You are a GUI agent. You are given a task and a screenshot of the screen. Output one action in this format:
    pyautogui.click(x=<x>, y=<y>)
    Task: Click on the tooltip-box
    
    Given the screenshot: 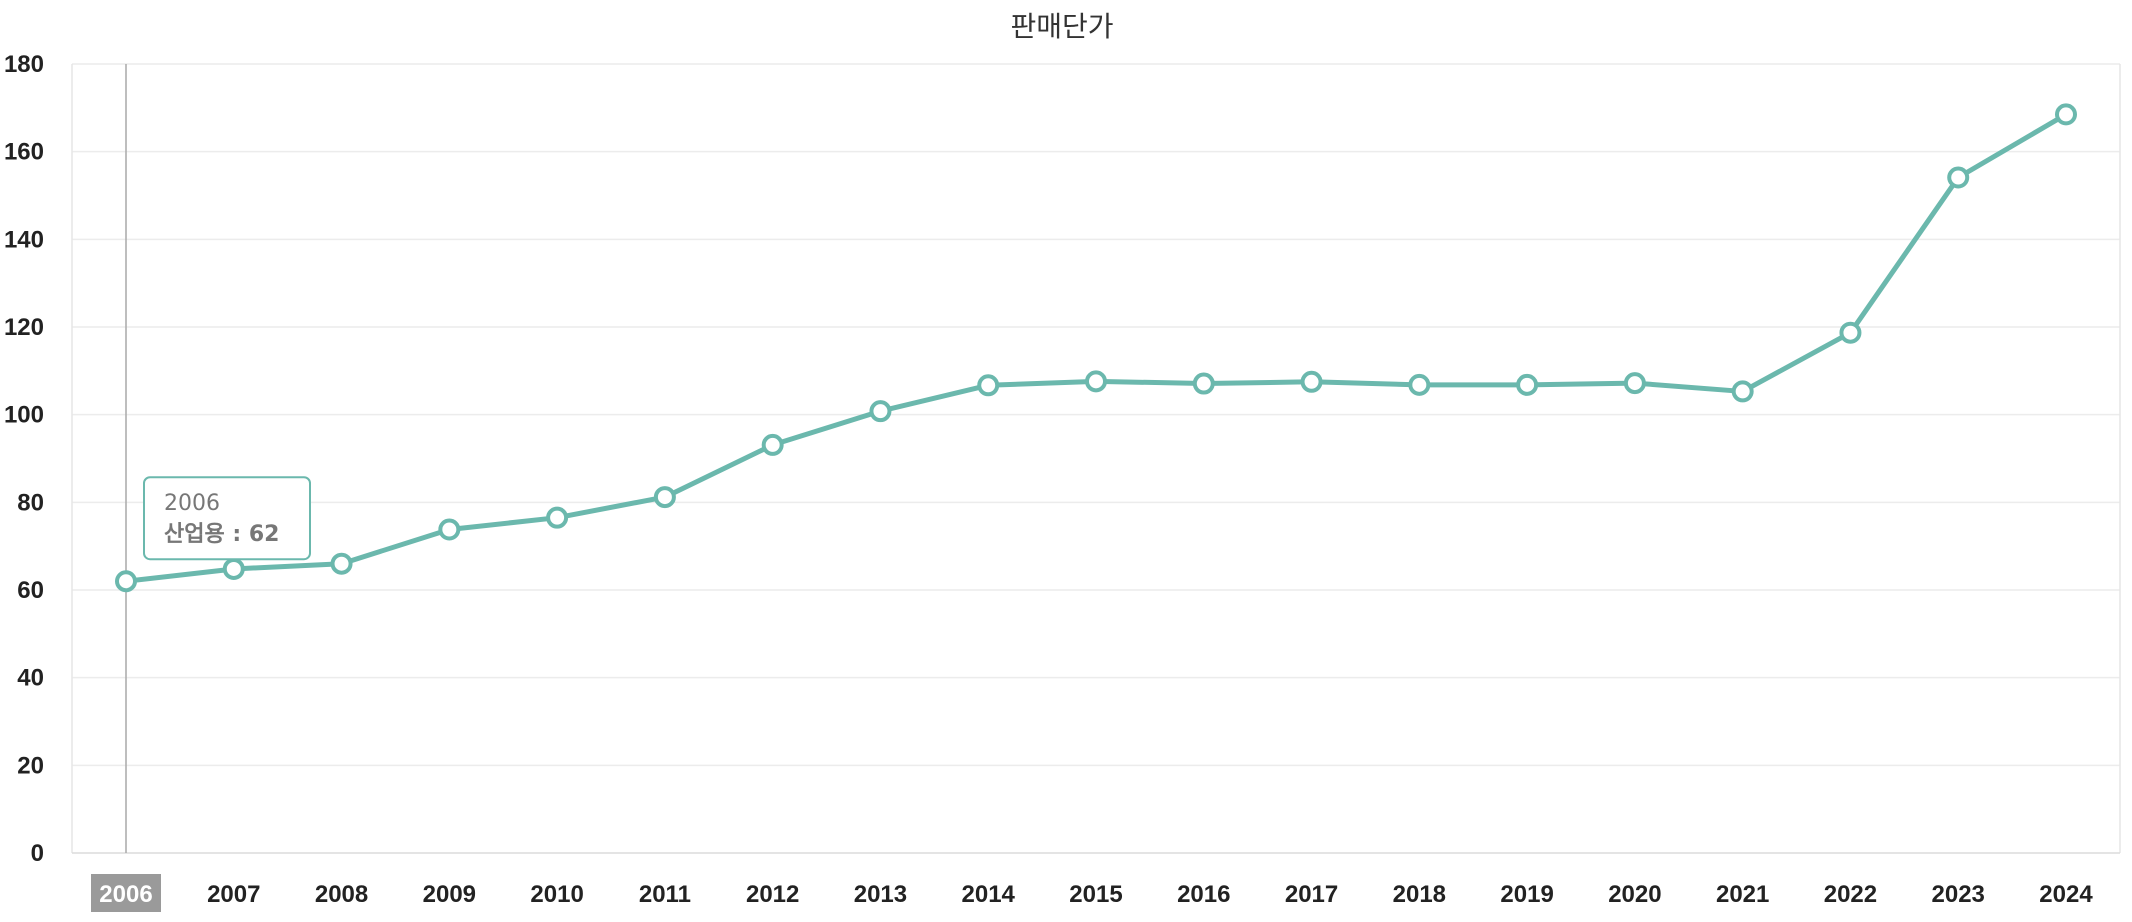 What is the action you would take?
    pyautogui.click(x=227, y=518)
    